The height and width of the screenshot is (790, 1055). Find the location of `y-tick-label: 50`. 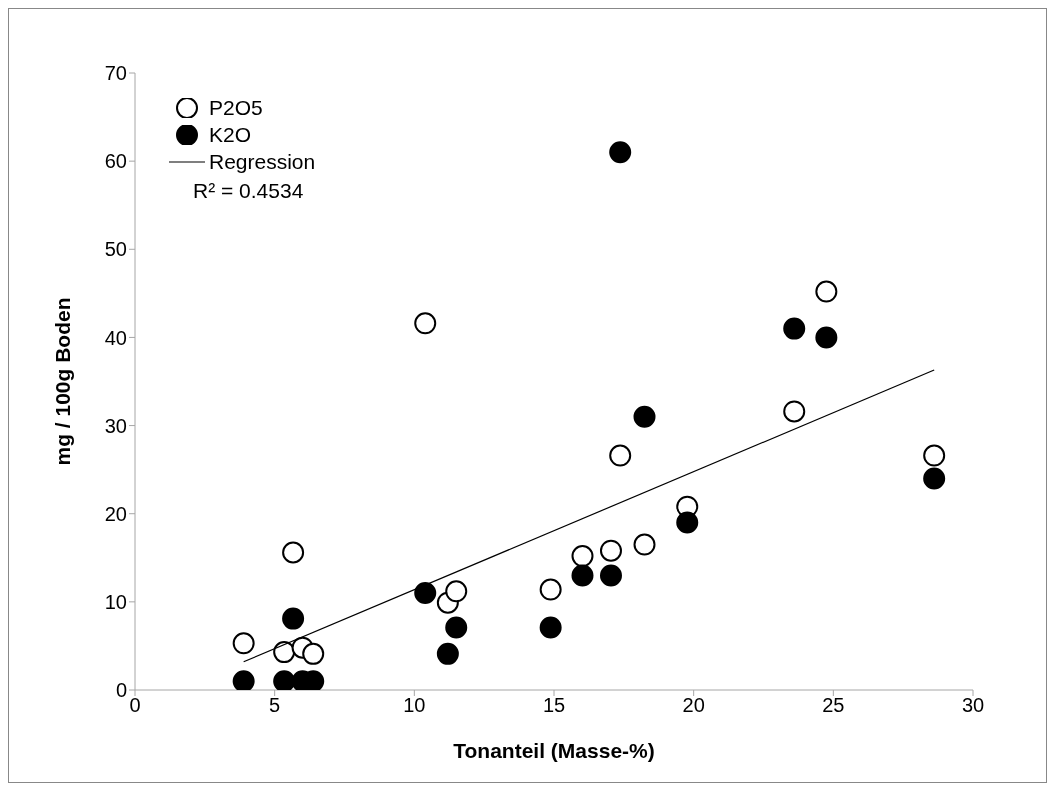

y-tick-label: 50 is located at coordinates (115, 249).